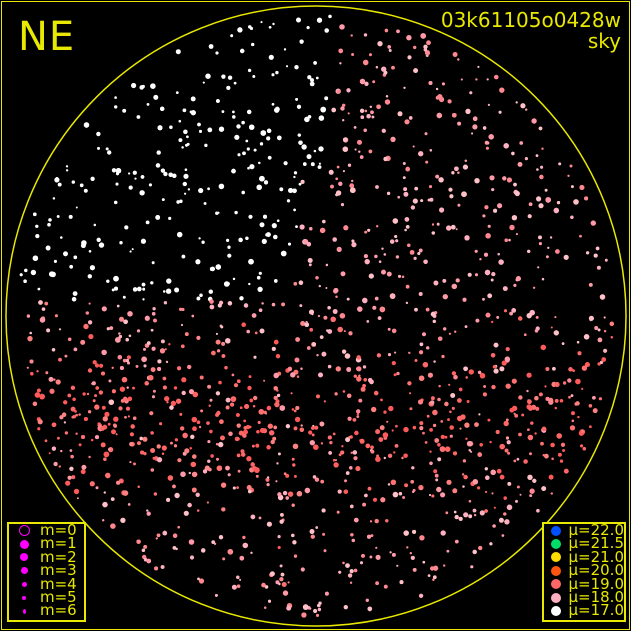 This screenshot has height=631, width=631. I want to click on magnitude-label: m=1, so click(58, 543).